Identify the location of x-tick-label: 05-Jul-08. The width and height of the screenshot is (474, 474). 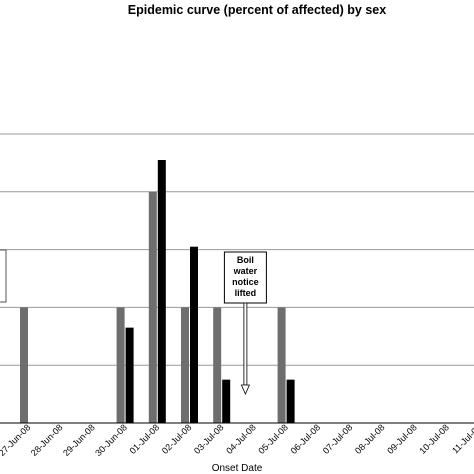
(273, 439).